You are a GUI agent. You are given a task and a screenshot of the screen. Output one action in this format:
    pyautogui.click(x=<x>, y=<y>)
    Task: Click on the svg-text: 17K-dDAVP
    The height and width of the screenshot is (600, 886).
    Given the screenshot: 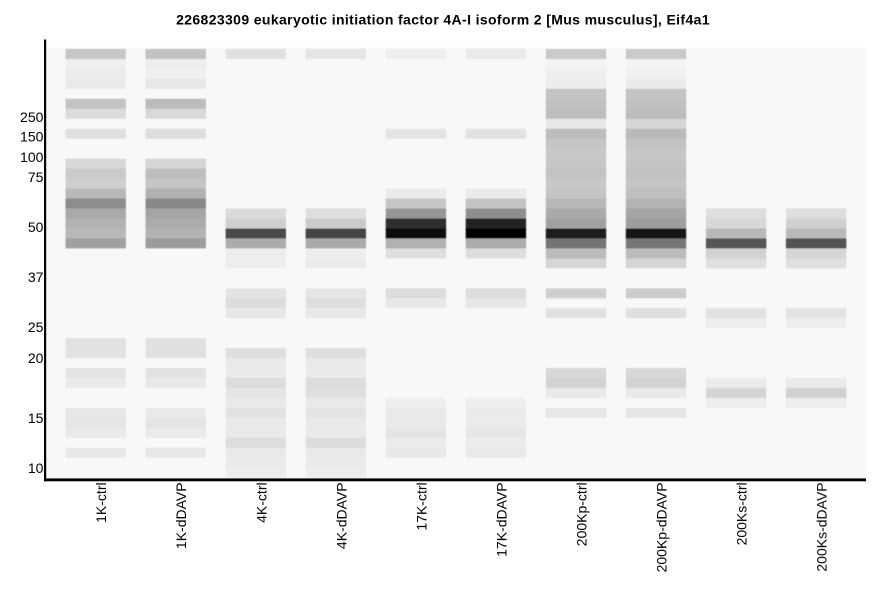 What is the action you would take?
    pyautogui.click(x=501, y=519)
    